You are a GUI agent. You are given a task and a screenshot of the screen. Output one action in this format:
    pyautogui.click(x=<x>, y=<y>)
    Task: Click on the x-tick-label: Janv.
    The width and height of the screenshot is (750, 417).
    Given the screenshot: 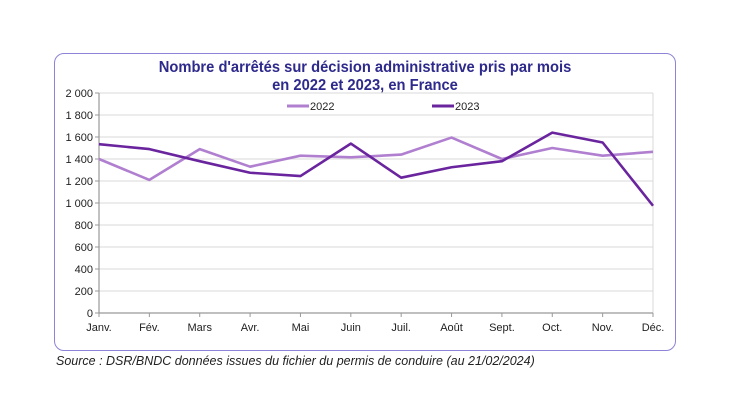 What is the action you would take?
    pyautogui.click(x=98, y=328)
    